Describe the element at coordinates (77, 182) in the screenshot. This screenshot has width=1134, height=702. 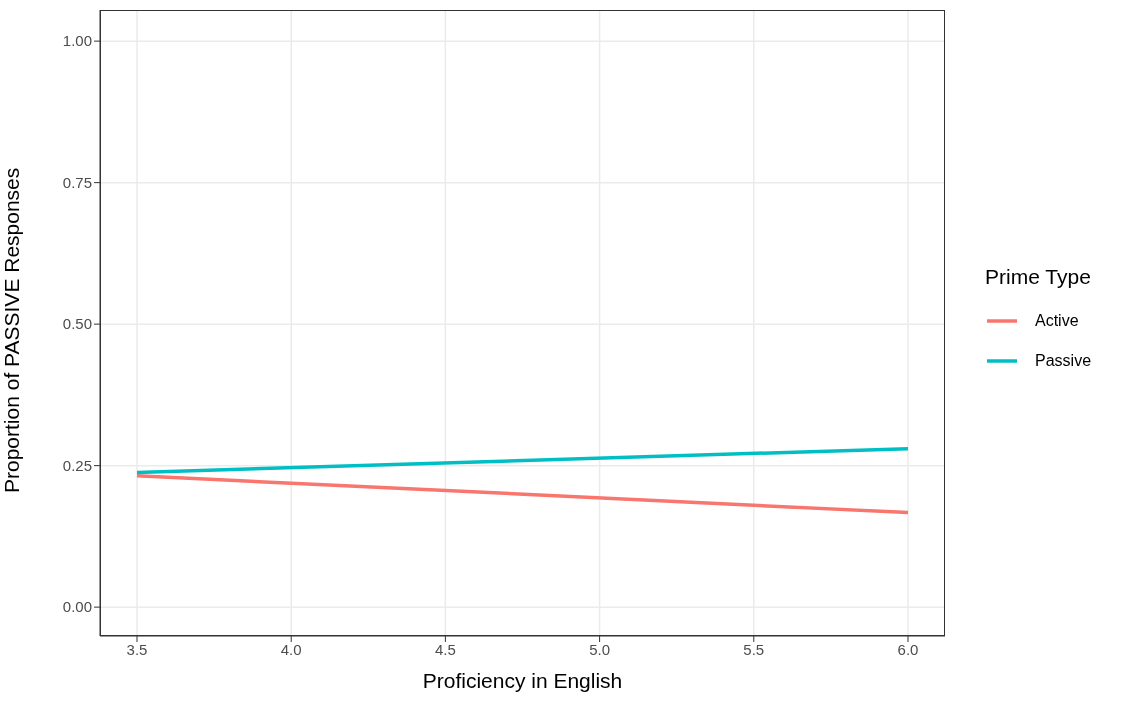
I see `y-tick-label: 0.75` at that location.